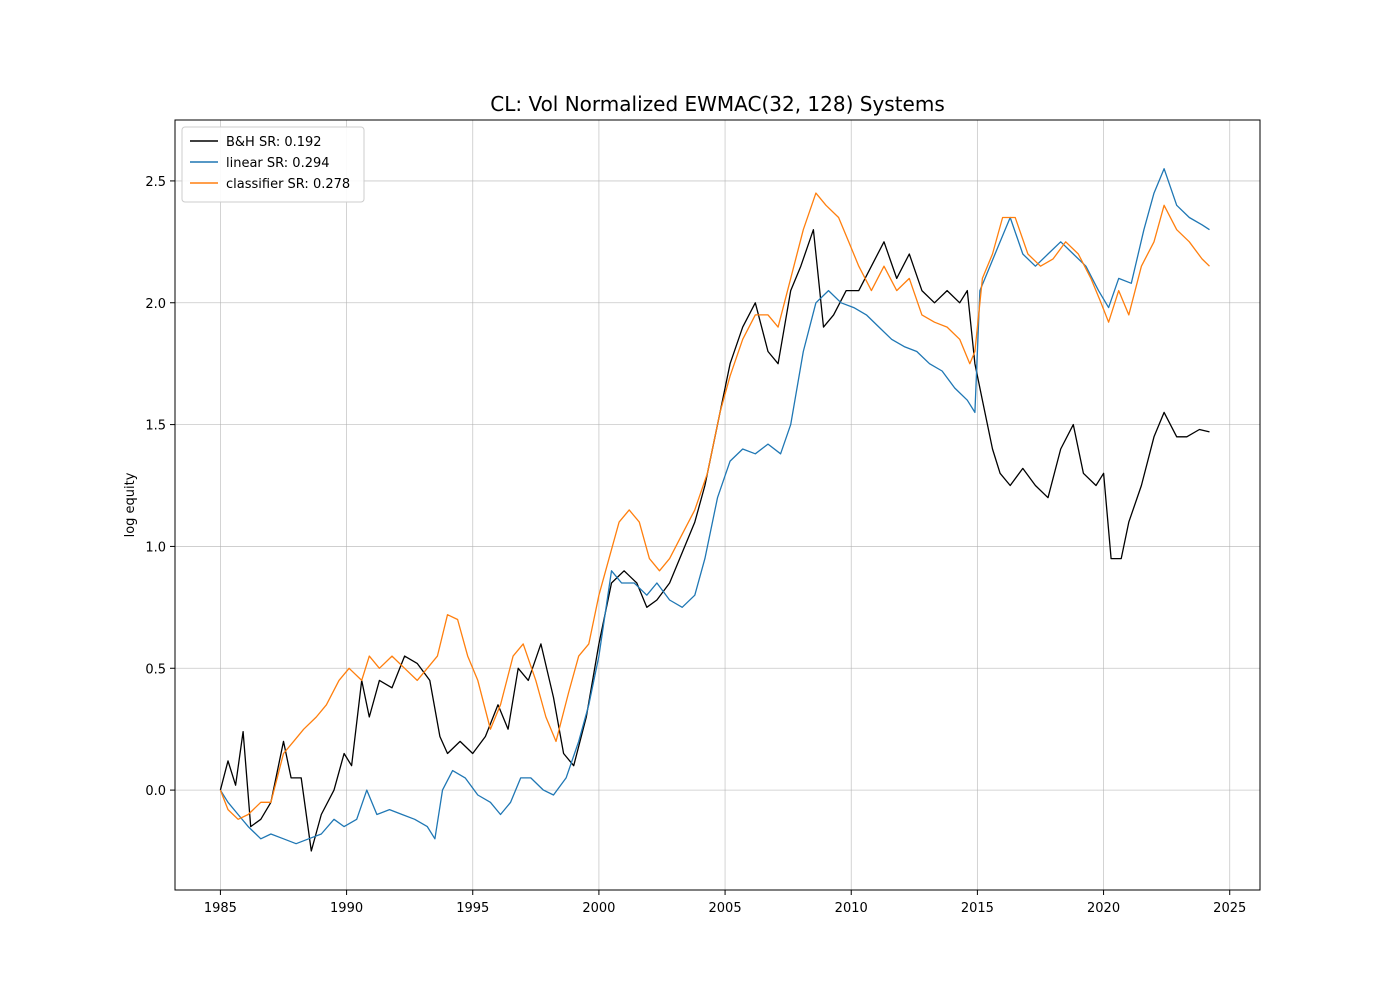  Describe the element at coordinates (598, 908) in the screenshot. I see `x-tick-label: 2000` at that location.